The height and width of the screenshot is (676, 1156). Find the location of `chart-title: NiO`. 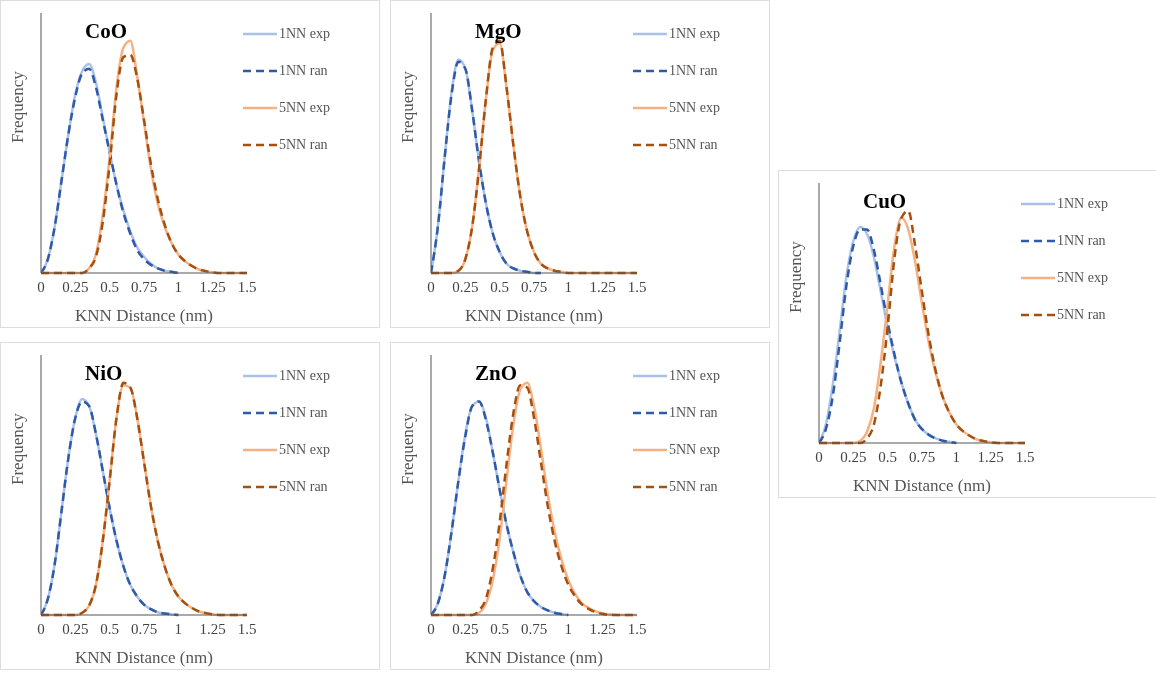

chart-title: NiO is located at coordinates (104, 373).